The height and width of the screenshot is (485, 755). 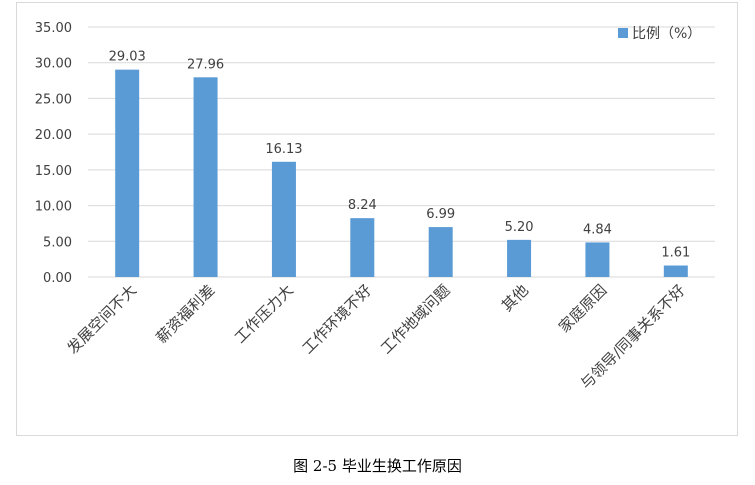 I want to click on y-tick-label: 5.00, so click(x=57, y=242).